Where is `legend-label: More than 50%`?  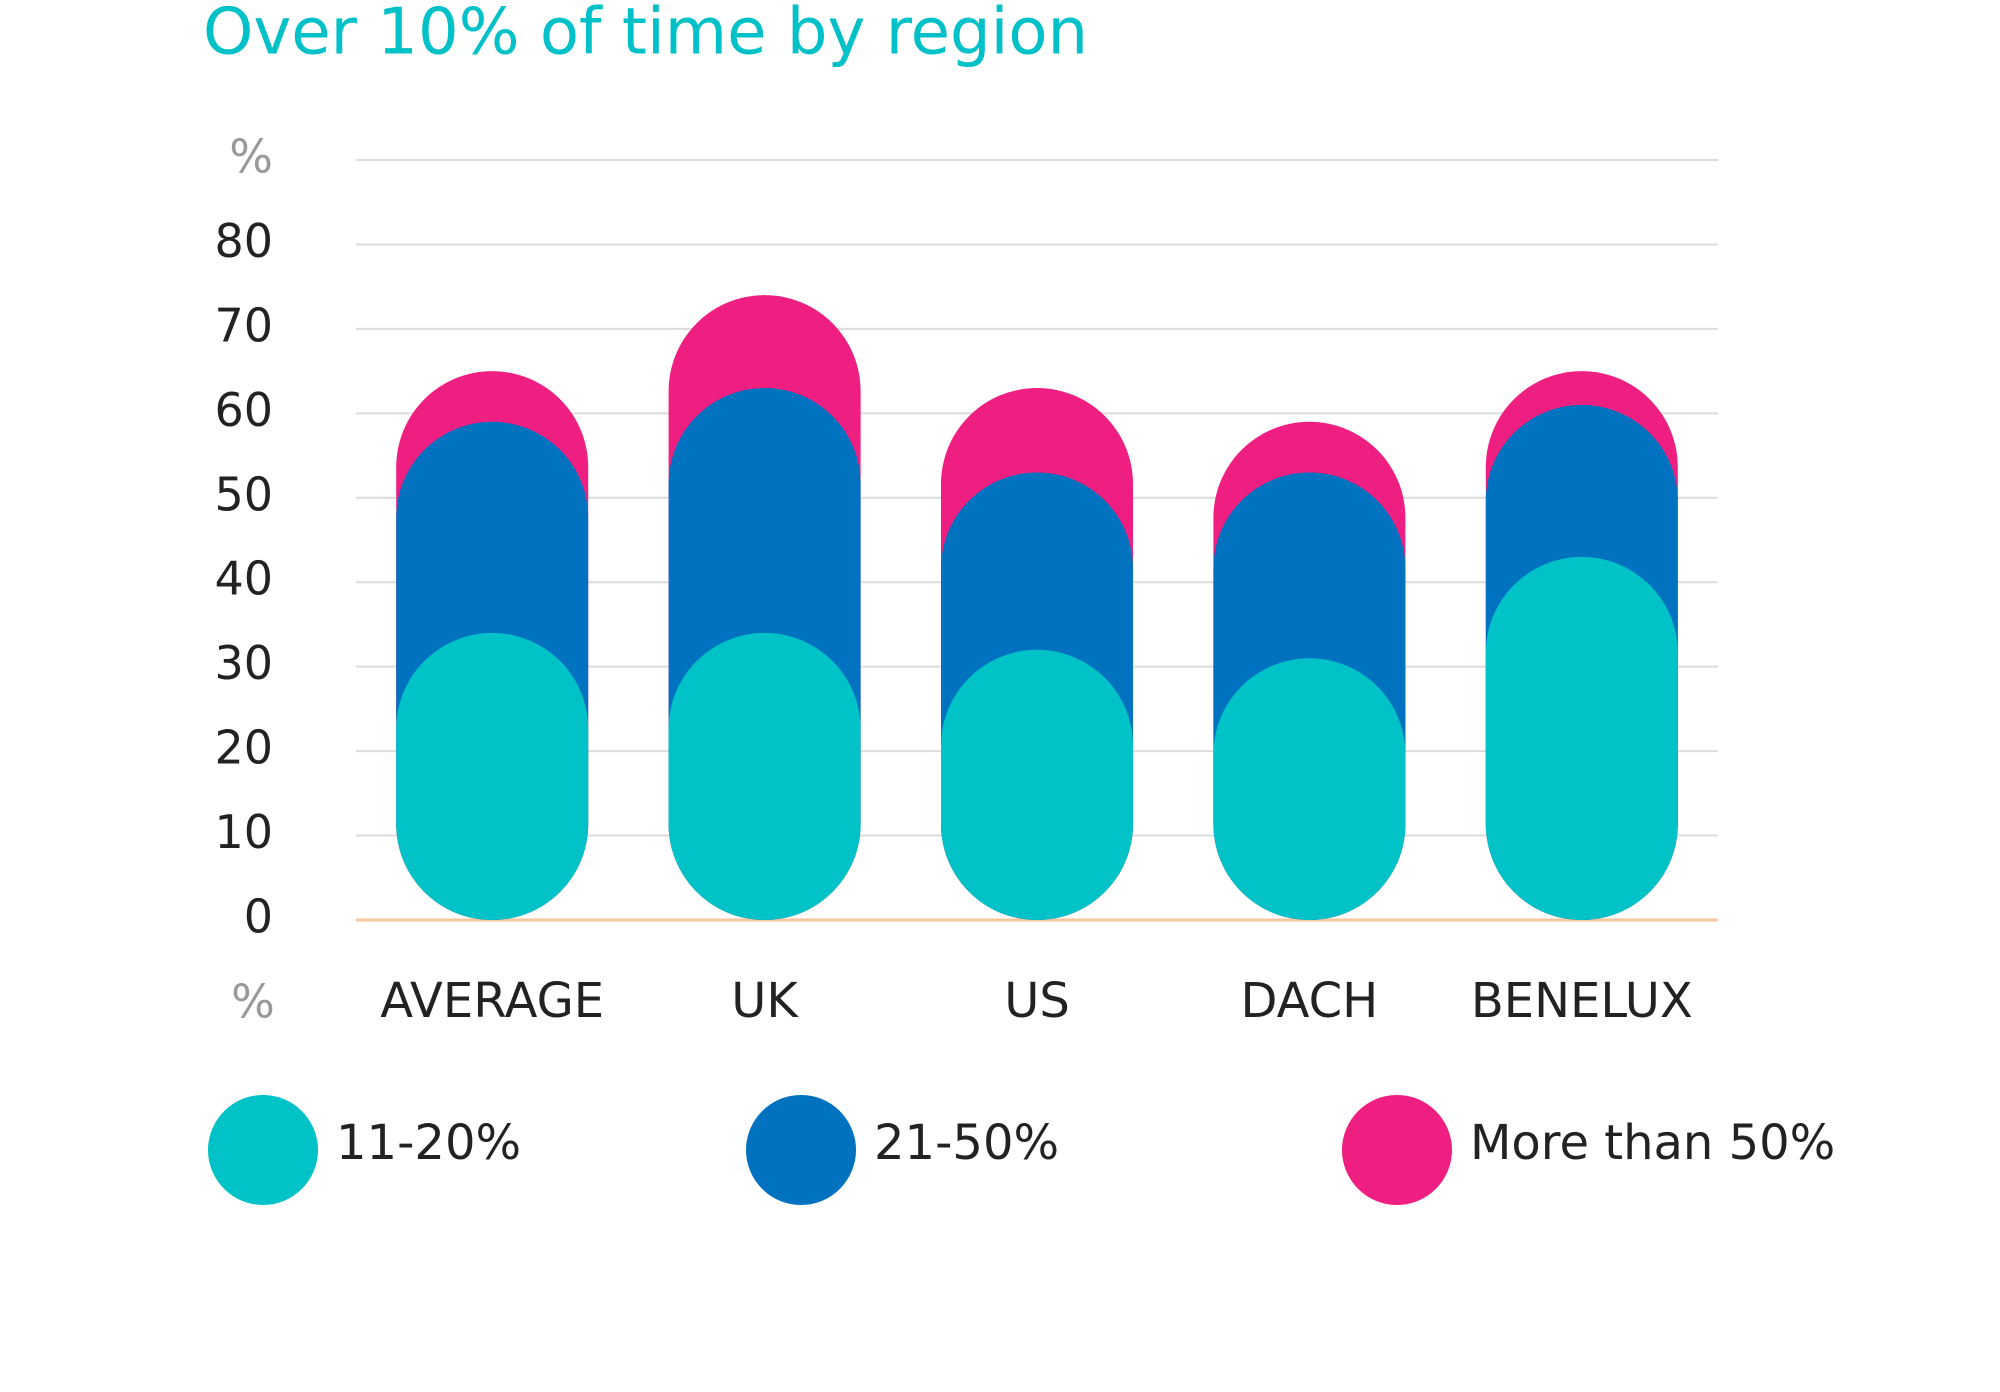
legend-label: More than 50% is located at coordinates (1652, 1143).